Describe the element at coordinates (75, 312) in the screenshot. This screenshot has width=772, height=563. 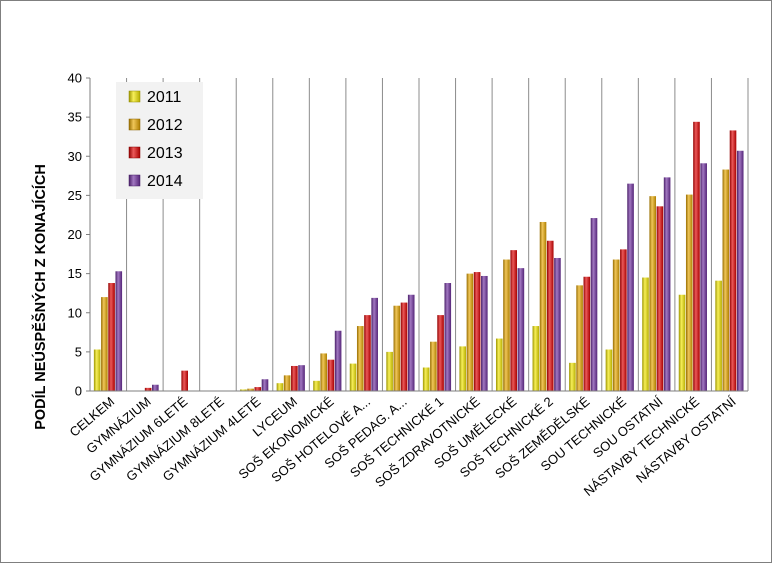
I see `y-tick-label: 10` at that location.